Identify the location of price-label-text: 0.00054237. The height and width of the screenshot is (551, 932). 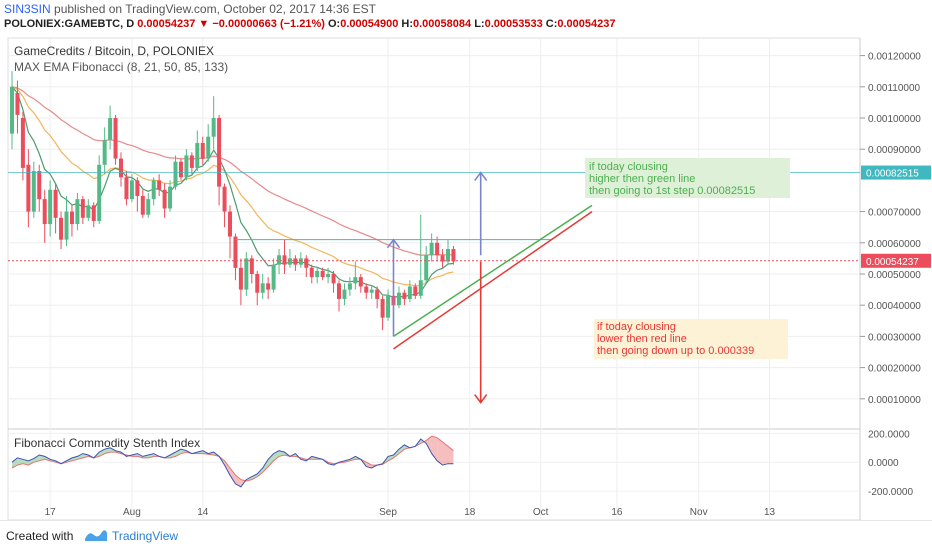
(892, 262).